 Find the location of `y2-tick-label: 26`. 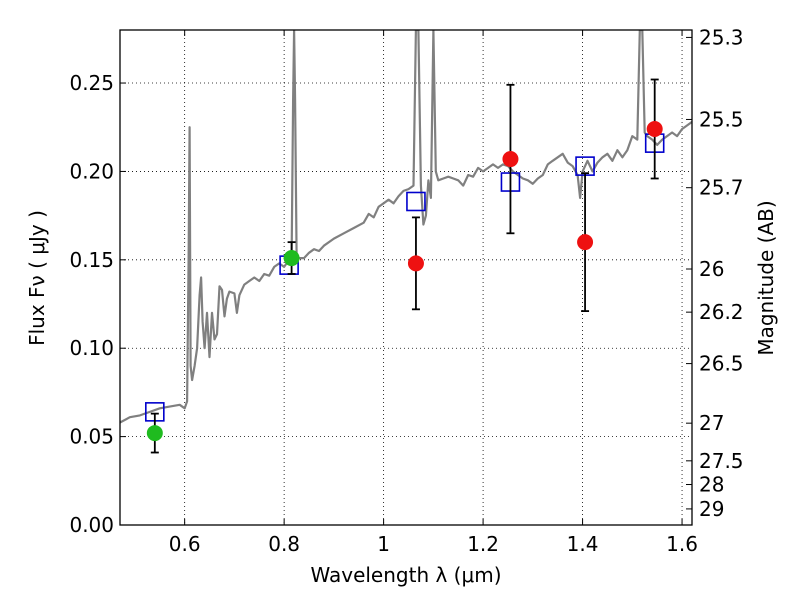

y2-tick-label: 26 is located at coordinates (711, 269).